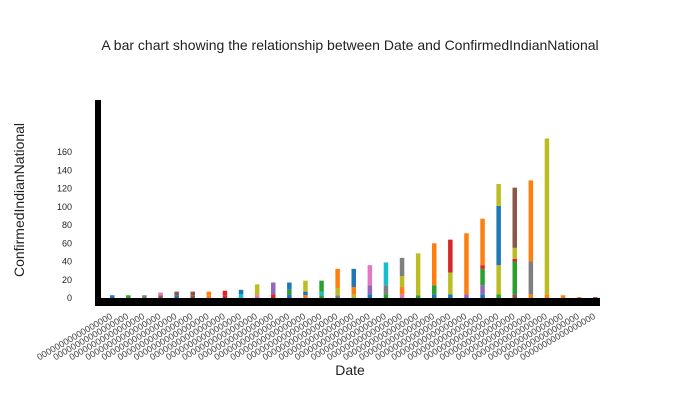  Describe the element at coordinates (64, 189) in the screenshot. I see `y-tick-label: 120` at that location.